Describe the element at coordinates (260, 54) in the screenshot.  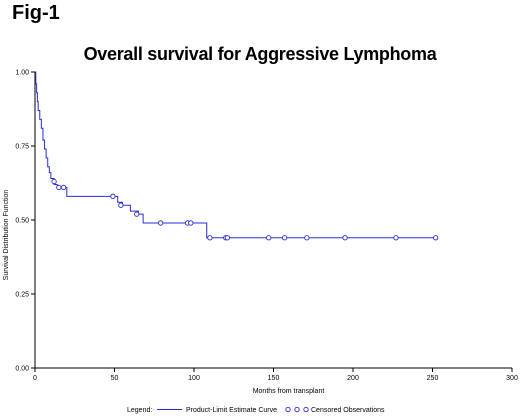
I see `chart-title: Overall survival for Aggressive Lymphoma` at that location.